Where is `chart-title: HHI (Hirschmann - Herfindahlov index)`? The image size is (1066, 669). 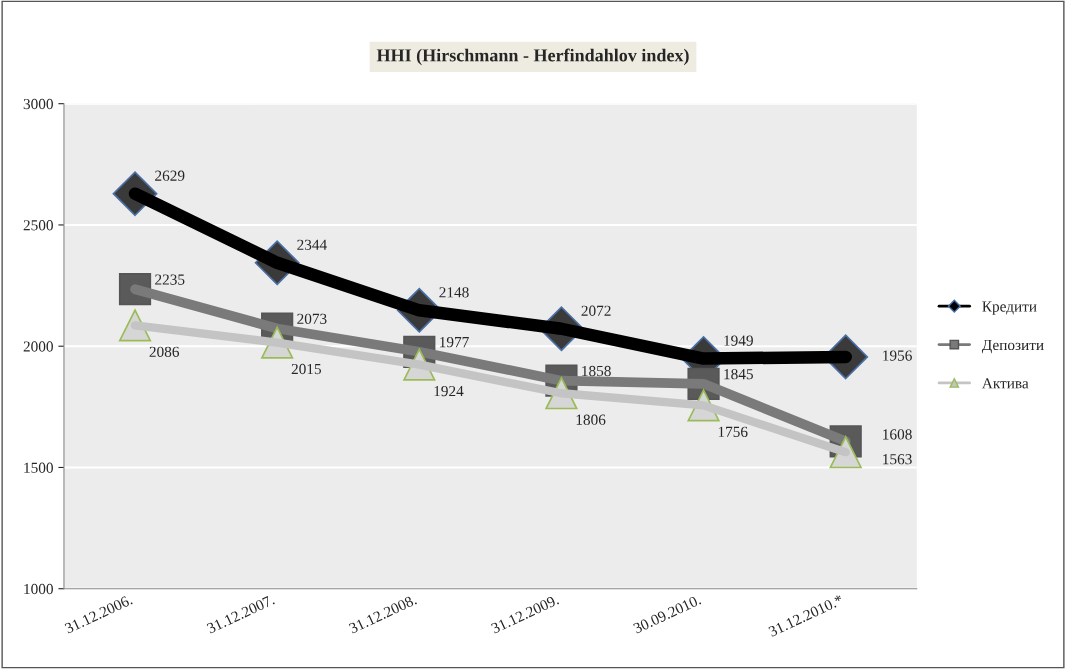
chart-title: HHI (Hirschmann - Herfindahlov index) is located at coordinates (532, 57).